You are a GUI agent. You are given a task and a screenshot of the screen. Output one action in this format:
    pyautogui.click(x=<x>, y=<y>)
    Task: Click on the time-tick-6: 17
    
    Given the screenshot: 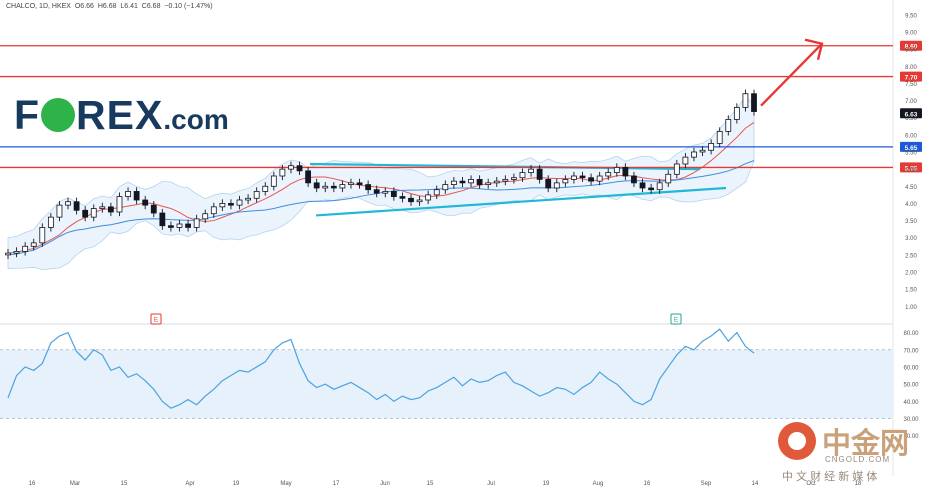 What is the action you would take?
    pyautogui.click(x=336, y=484)
    